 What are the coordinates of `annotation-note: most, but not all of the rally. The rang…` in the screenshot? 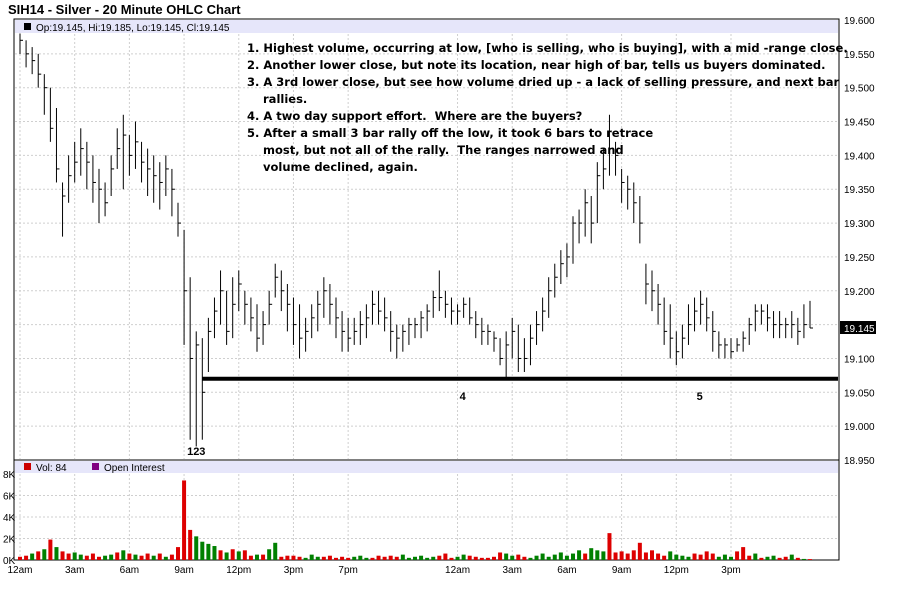 It's located at (435, 150).